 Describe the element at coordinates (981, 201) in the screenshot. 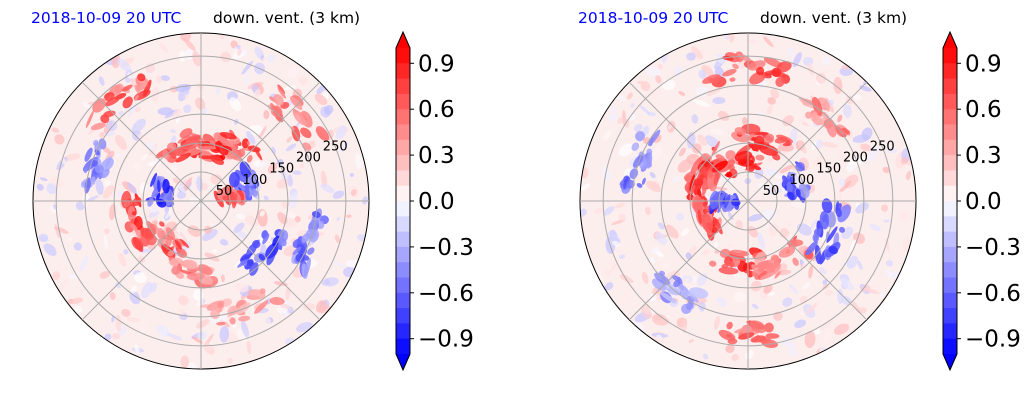

I see `colorbar: 0.9 0.6 0.3 0.0 −0.3 −0.6 −0.9` at that location.